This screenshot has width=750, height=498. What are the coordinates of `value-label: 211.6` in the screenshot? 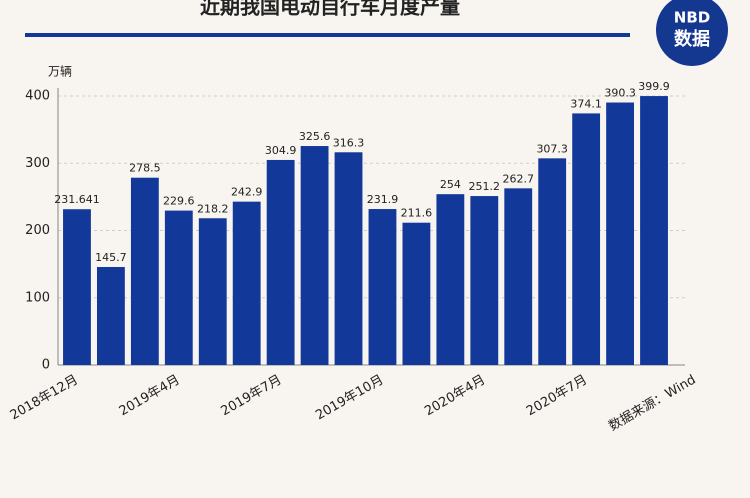 It's located at (417, 213).